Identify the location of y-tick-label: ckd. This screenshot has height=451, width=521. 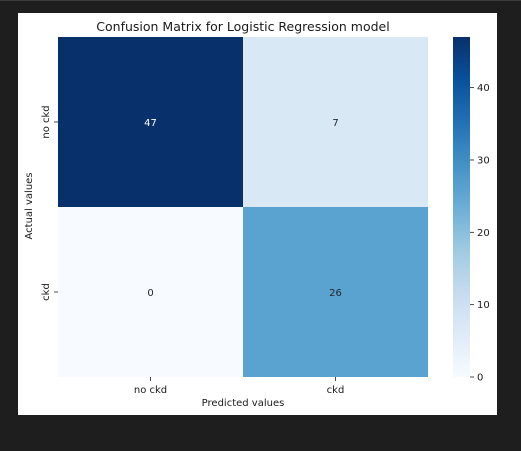
(46, 292).